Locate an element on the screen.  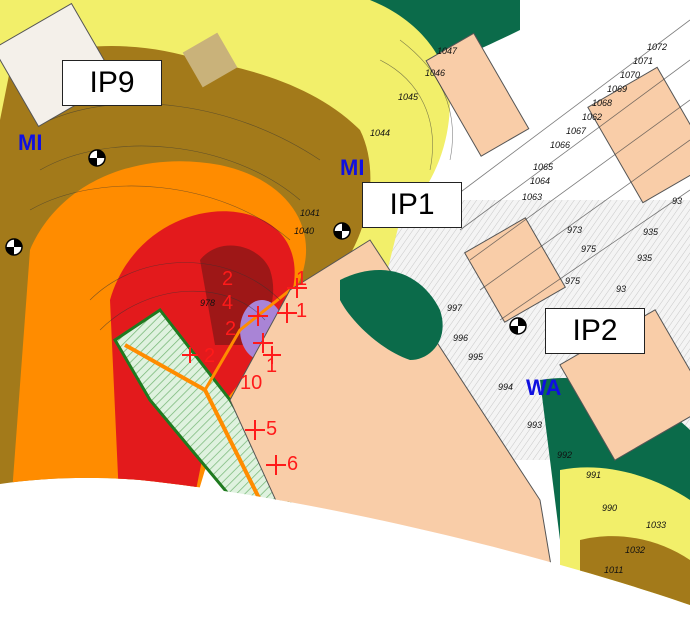
cad-label: 1033 is located at coordinates (656, 525).